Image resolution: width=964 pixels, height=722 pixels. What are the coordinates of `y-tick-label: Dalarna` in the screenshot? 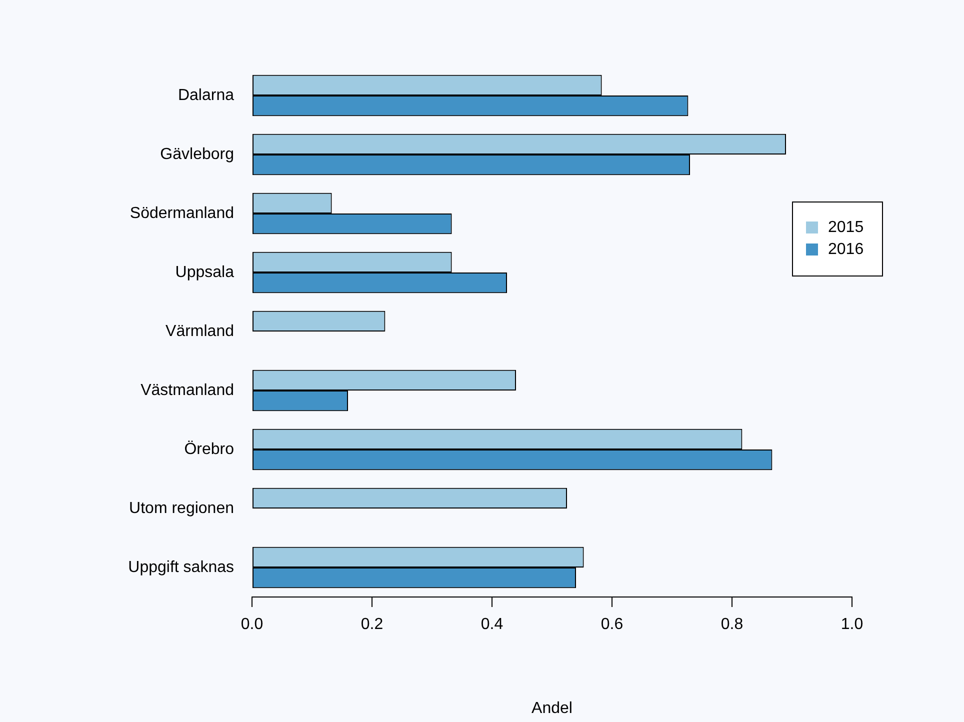 It's located at (206, 95).